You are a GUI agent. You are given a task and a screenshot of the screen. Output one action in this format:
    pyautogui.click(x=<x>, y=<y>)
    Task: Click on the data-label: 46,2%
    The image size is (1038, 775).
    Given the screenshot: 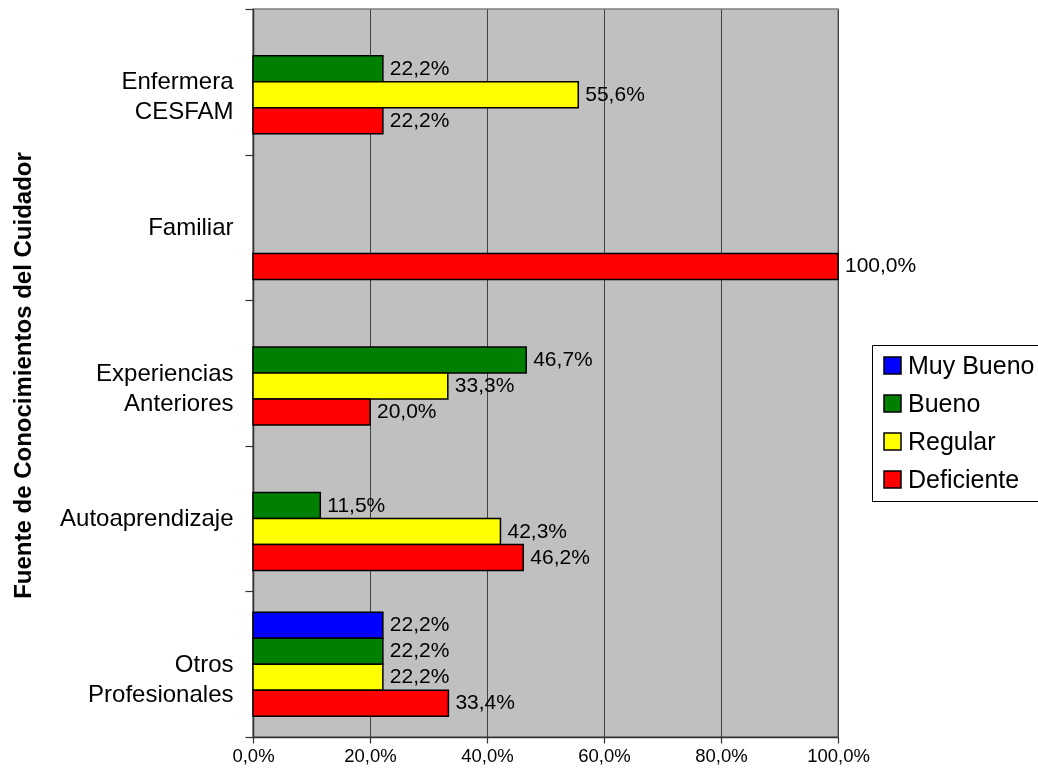 What is the action you would take?
    pyautogui.click(x=560, y=556)
    